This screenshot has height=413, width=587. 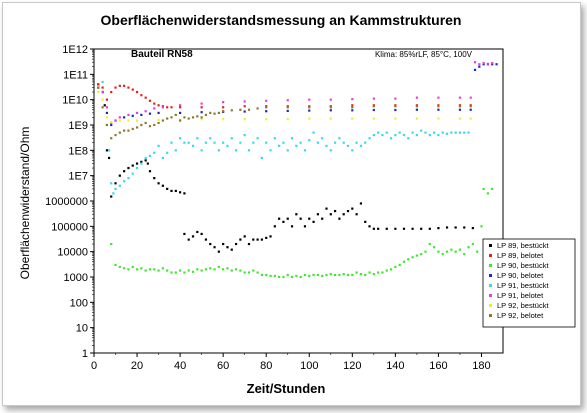 What do you see at coordinates (76, 278) in the screenshot?
I see `y-tick-label: 1000` at bounding box center [76, 278].